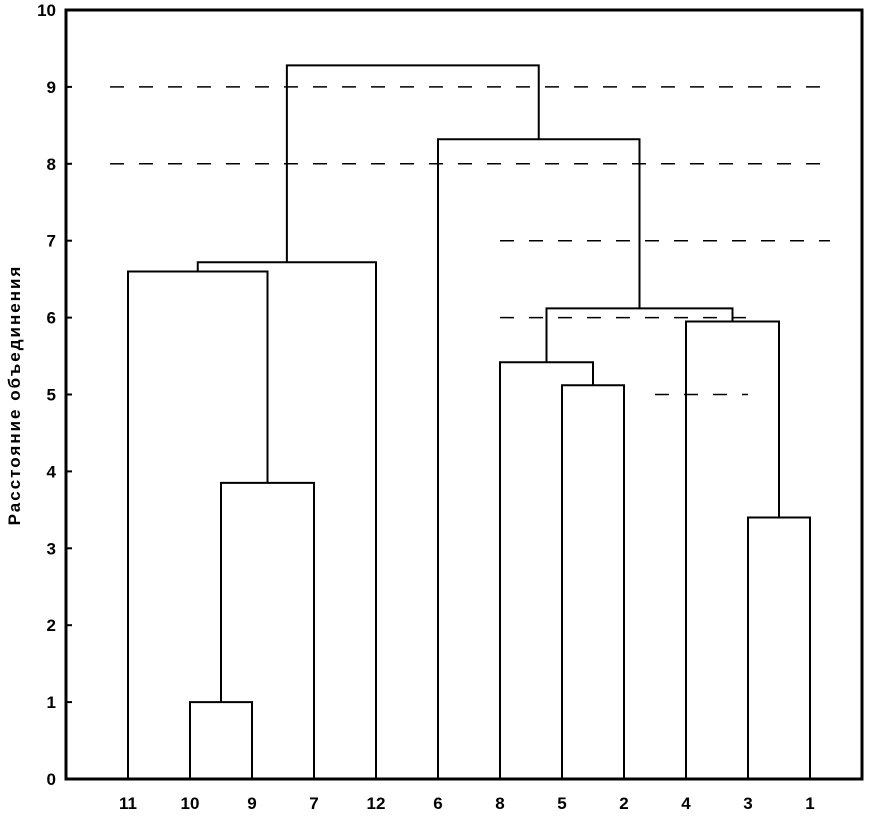 This screenshot has width=876, height=818. What do you see at coordinates (14, 395) in the screenshot?
I see `y-axis-label: Расстояние объединения` at bounding box center [14, 395].